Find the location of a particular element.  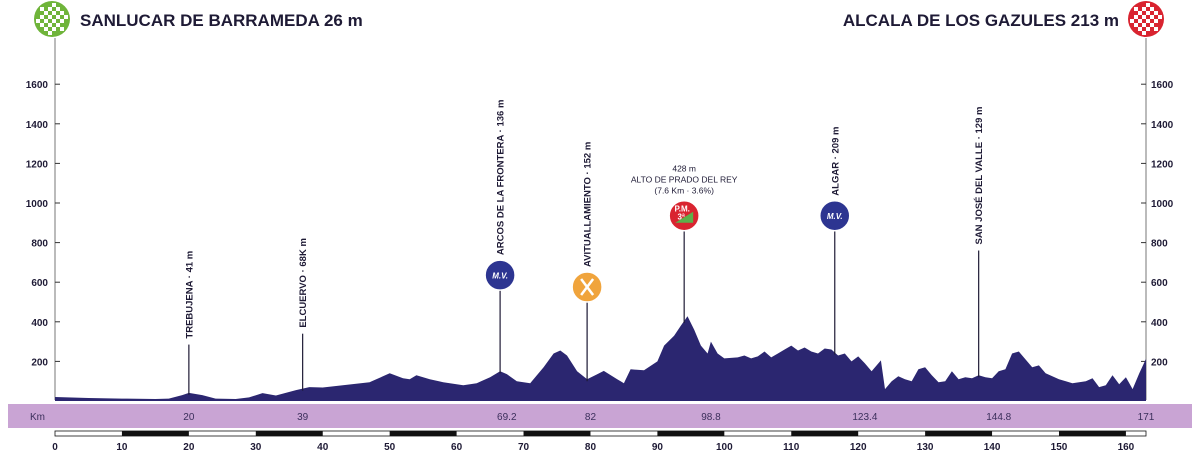

x-tick-label: 60 is located at coordinates (457, 447).